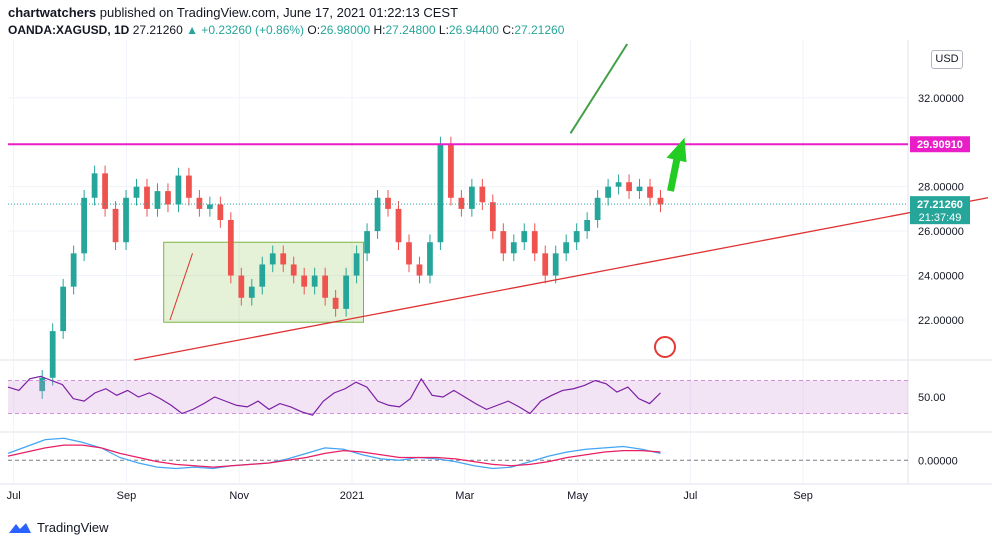 The width and height of the screenshot is (992, 548). I want to click on close-value: 27.21260, so click(539, 30).